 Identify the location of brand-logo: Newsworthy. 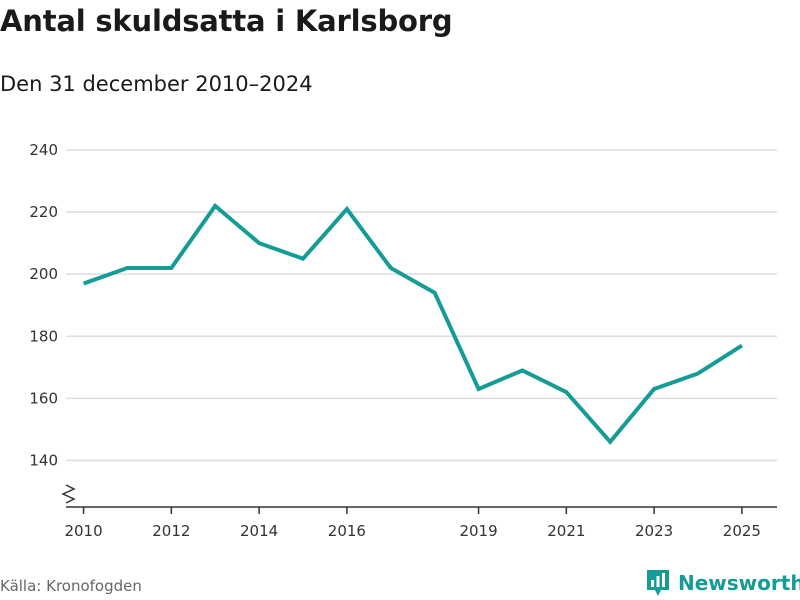
(722, 583).